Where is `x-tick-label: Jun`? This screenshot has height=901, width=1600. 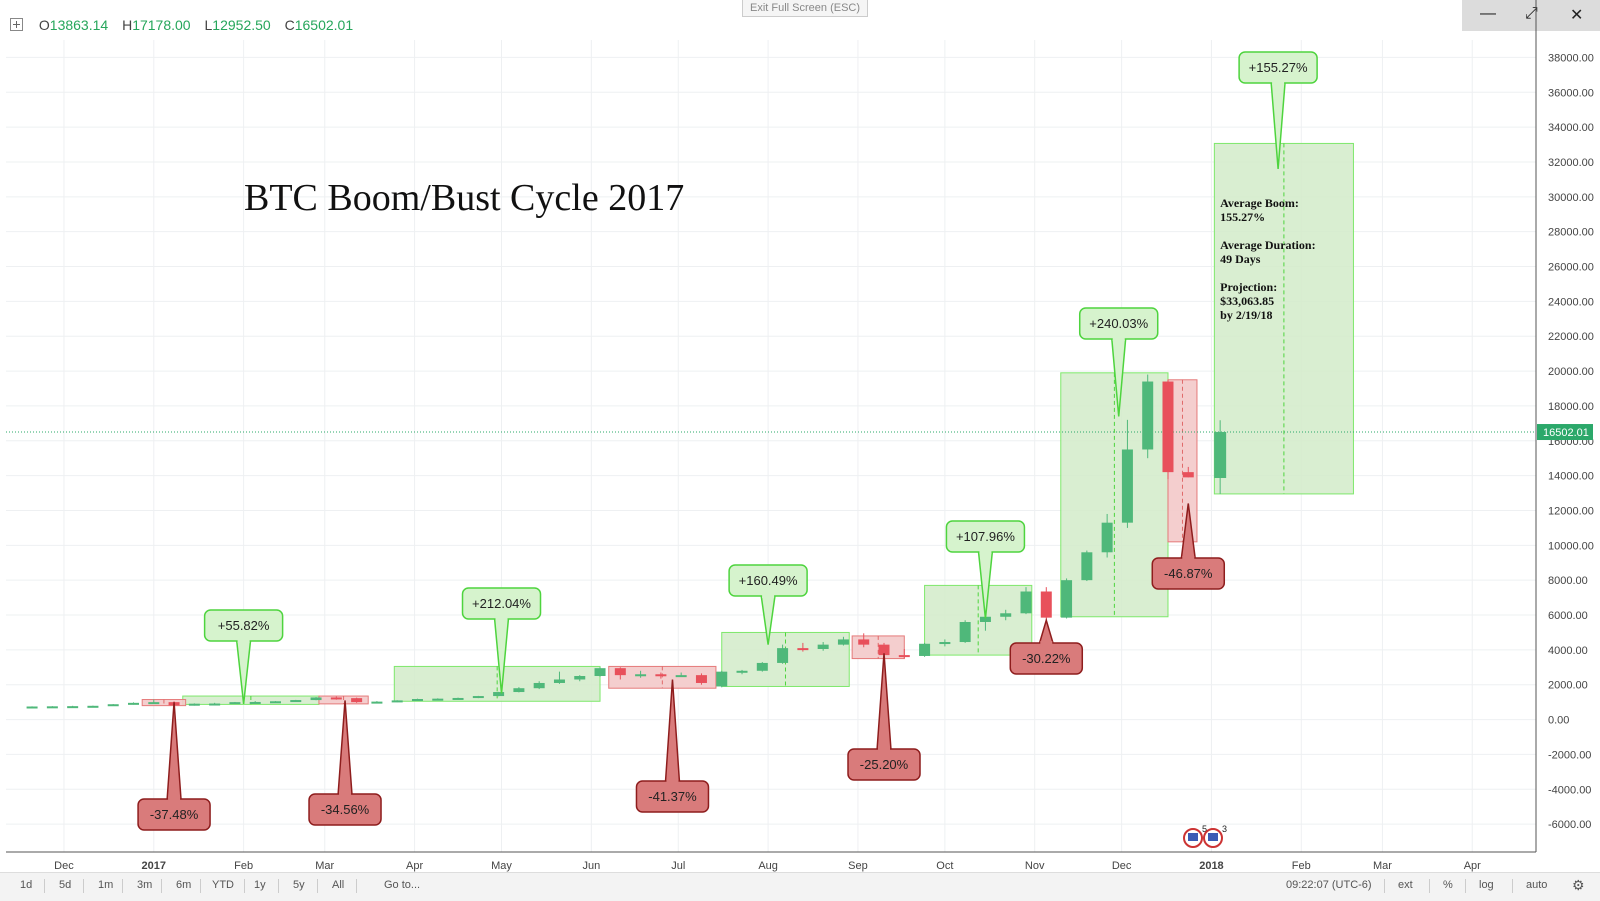
x-tick-label: Jun is located at coordinates (591, 866).